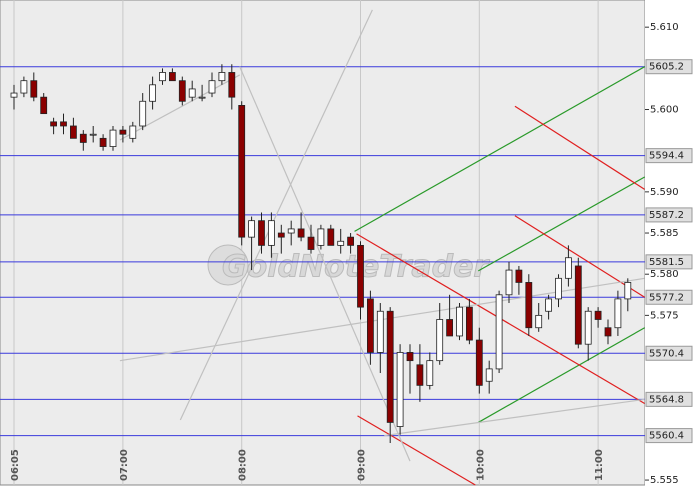 This screenshot has height=500, width=693. Describe the element at coordinates (664, 315) in the screenshot. I see `y-tick-label: 5.575` at that location.